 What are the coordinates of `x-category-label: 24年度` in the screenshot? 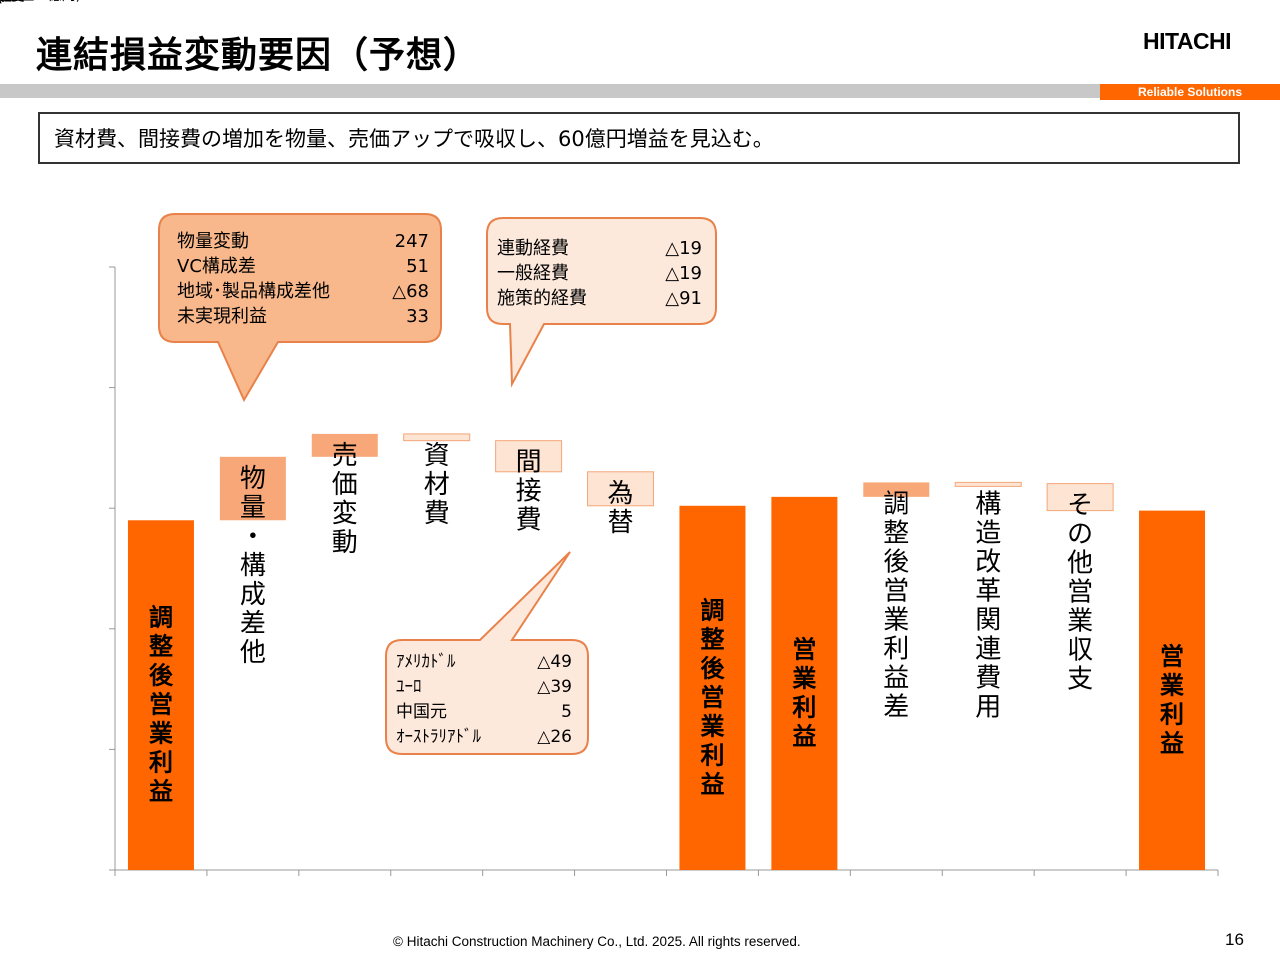 It's located at (12, 2).